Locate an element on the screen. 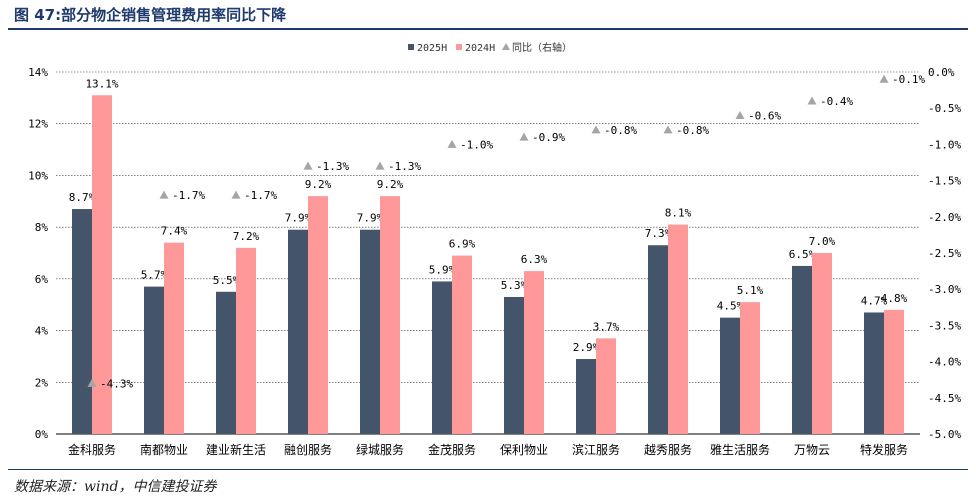 The width and height of the screenshot is (976, 500). data-label-2025h: 8.7% is located at coordinates (82, 197).